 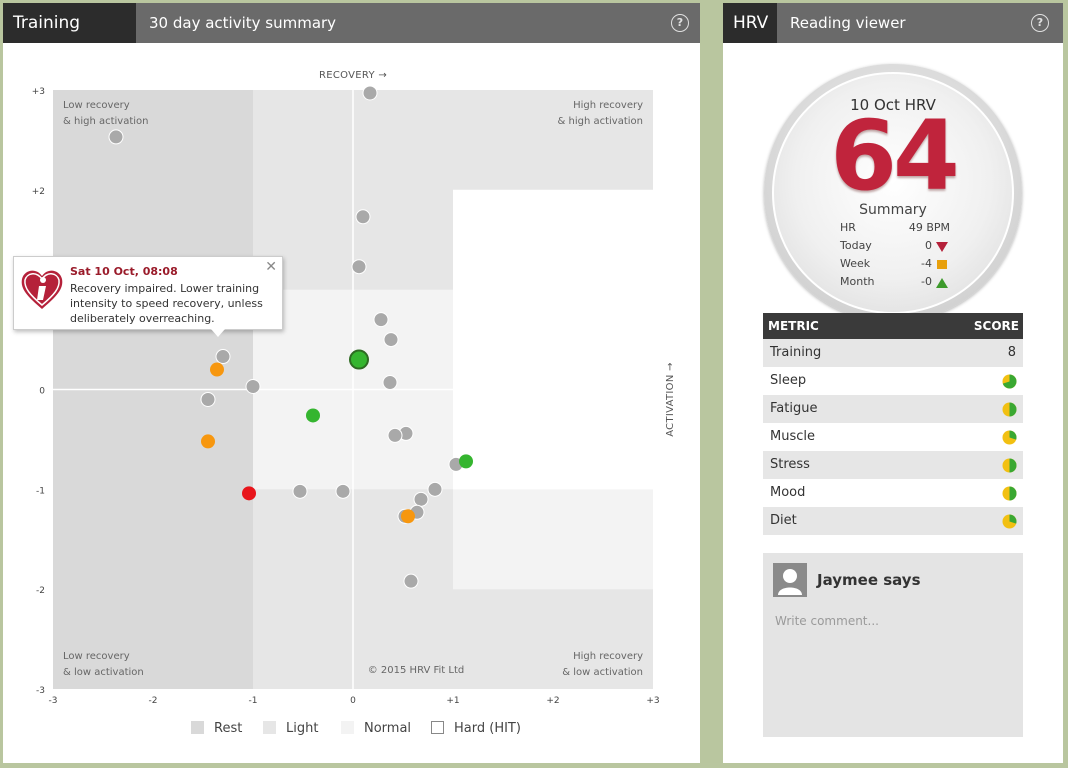 I want to click on legend-item-rest: Rest, so click(x=216, y=729).